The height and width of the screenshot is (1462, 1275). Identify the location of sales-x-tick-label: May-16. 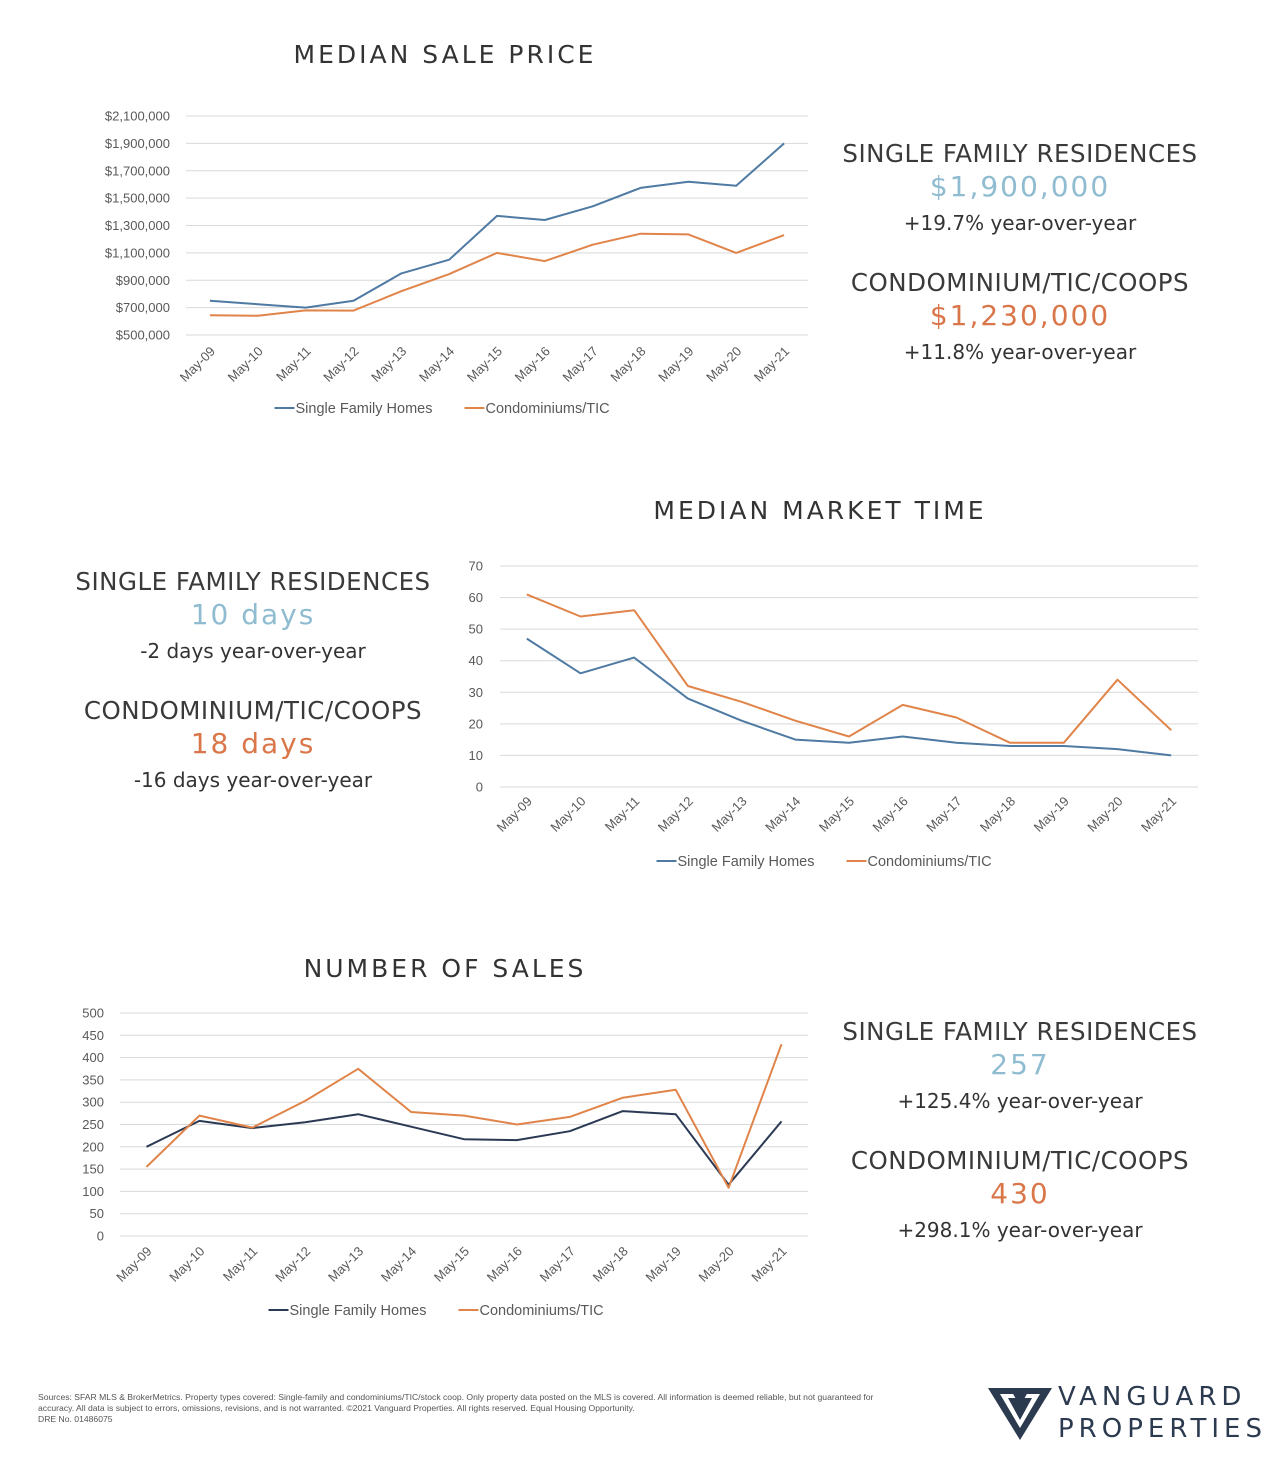
(504, 1264).